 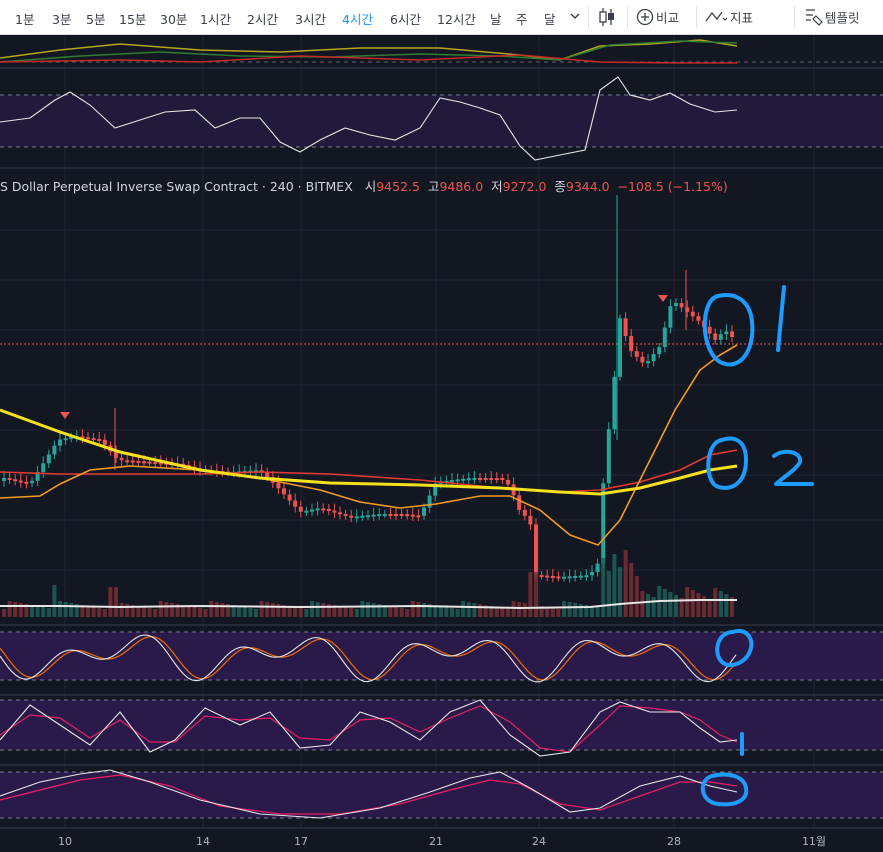 I want to click on timeframe-week: 주, so click(x=522, y=19).